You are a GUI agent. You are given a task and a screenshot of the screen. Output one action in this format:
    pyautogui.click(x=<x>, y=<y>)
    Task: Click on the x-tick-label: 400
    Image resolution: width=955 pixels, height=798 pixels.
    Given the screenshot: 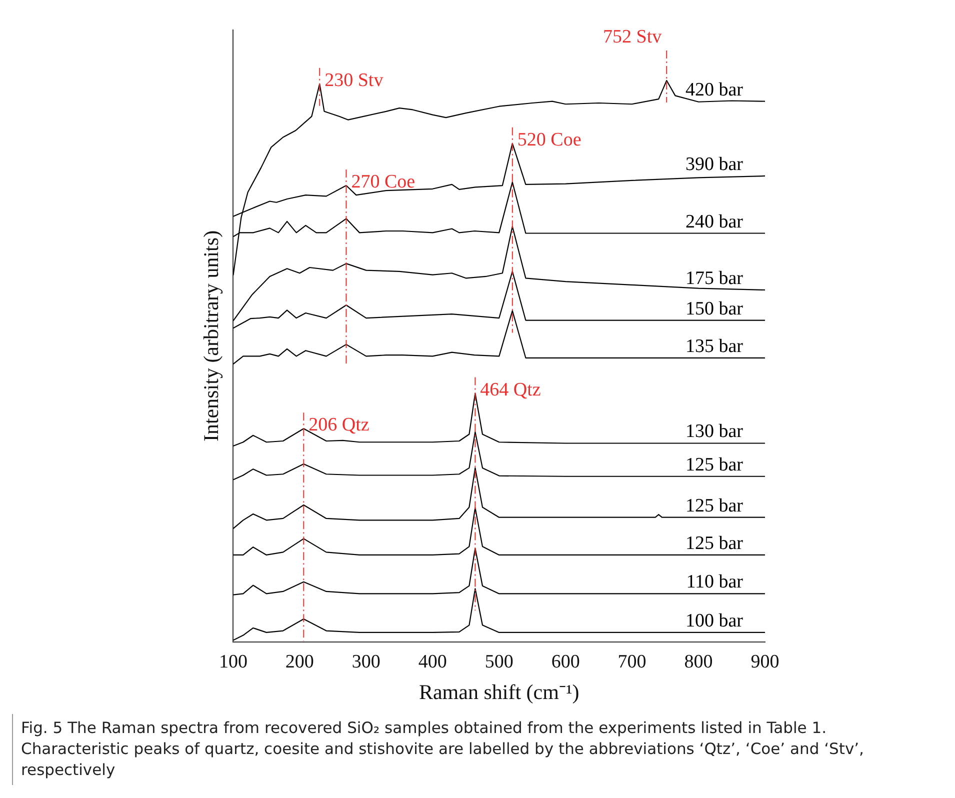 What is the action you would take?
    pyautogui.click(x=432, y=661)
    